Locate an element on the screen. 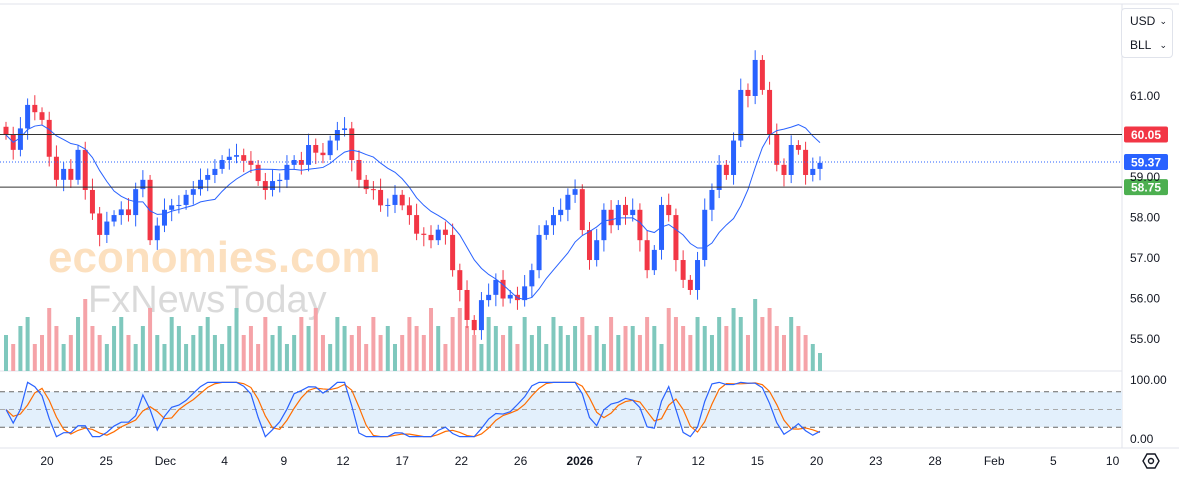  time-tick-label: 17 is located at coordinates (403, 461).